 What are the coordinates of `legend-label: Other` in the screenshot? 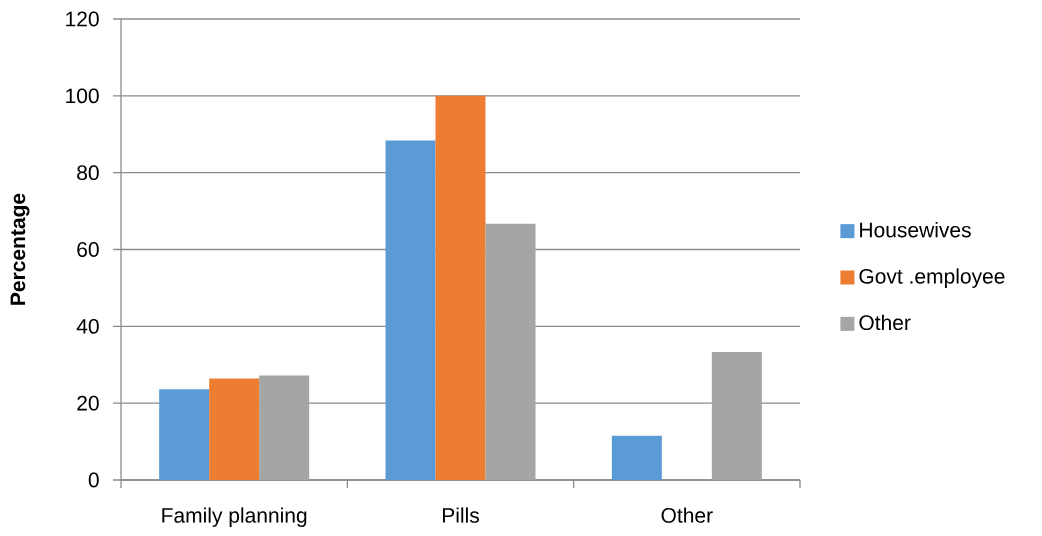 It's located at (885, 322).